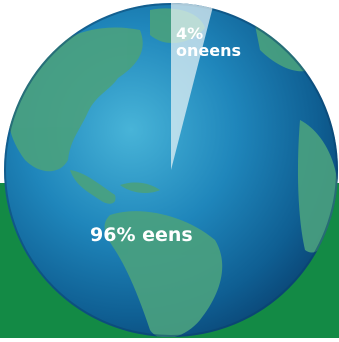 The image size is (339, 342). What do you see at coordinates (140, 187) in the screenshot?
I see `caribbean-islands` at bounding box center [140, 187].